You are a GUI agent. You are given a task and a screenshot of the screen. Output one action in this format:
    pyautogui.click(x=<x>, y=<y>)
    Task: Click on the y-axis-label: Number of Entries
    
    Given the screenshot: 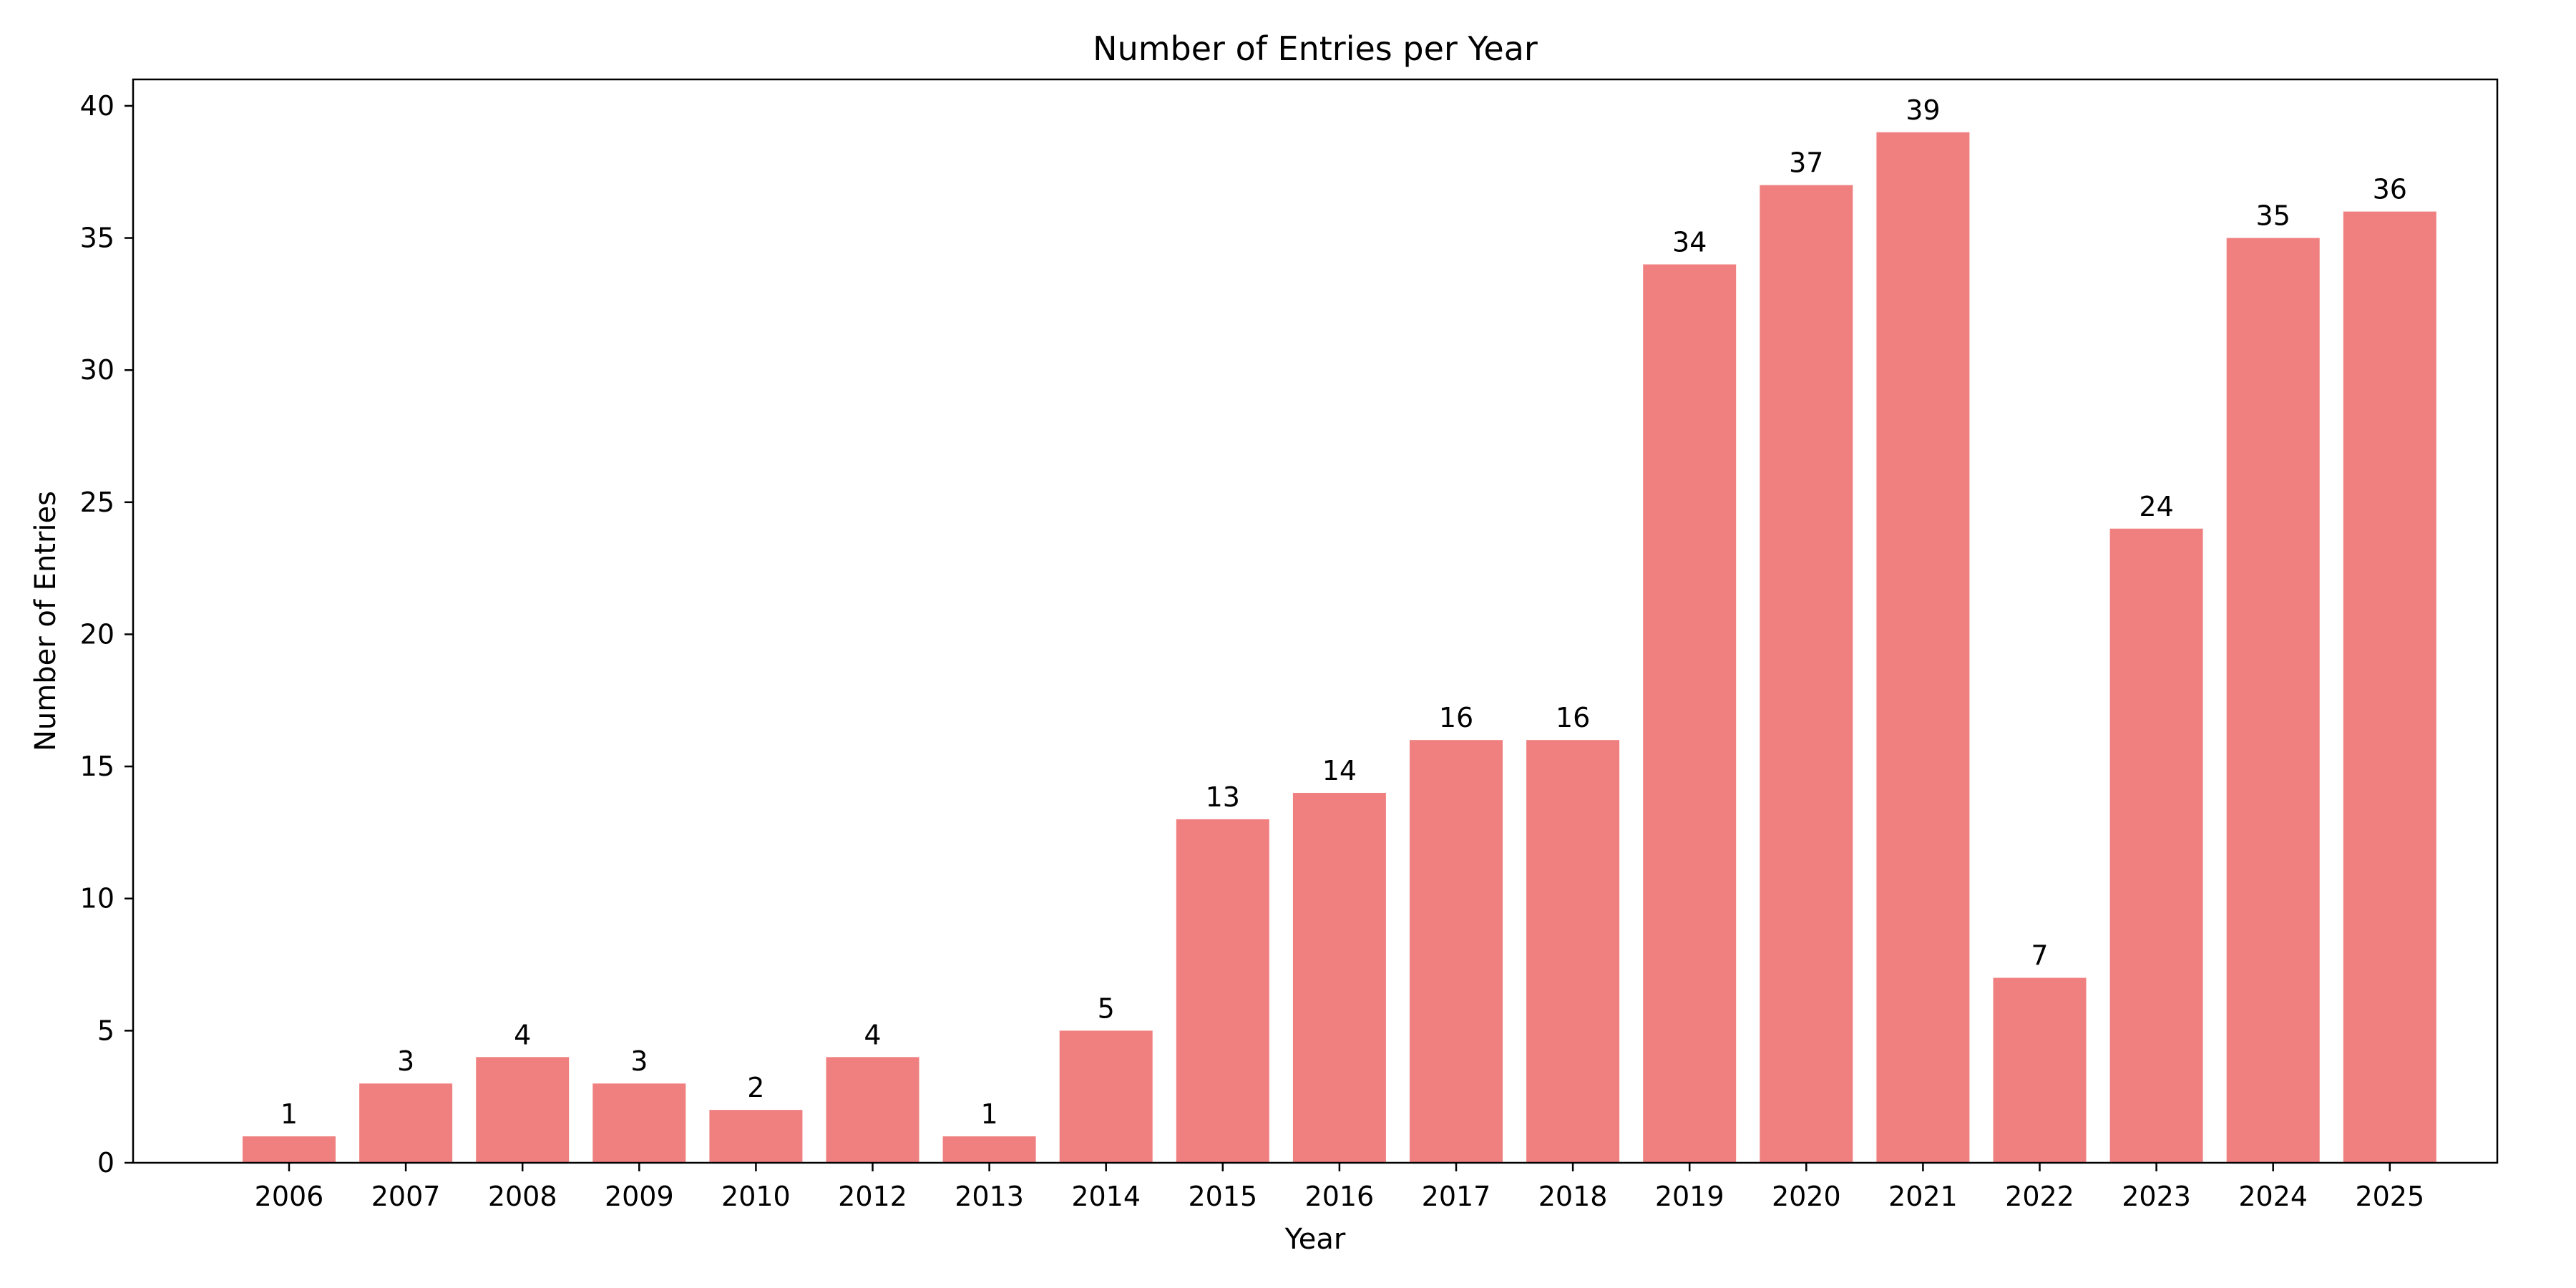 What is the action you would take?
    pyautogui.click(x=45, y=621)
    